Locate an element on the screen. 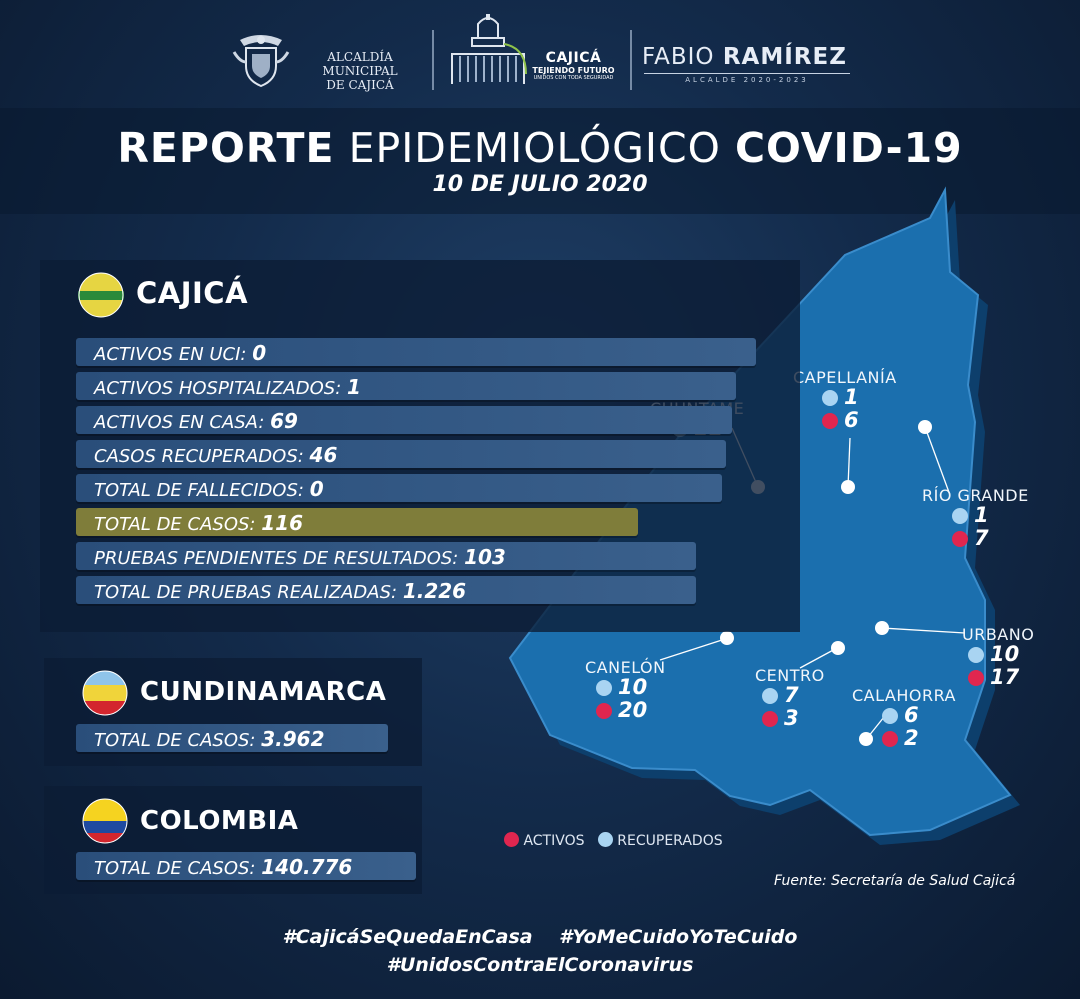  unidos-text: UNIDOS CON TODA SEGURIDAD is located at coordinates (573, 78).